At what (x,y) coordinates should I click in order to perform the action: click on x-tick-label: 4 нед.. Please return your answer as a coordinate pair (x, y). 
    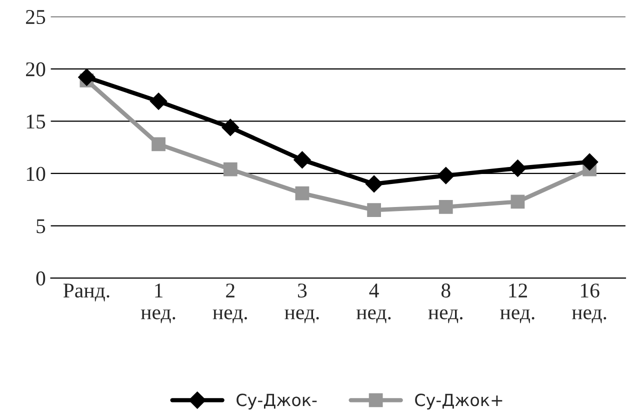
    Looking at the image, I should click on (373, 304).